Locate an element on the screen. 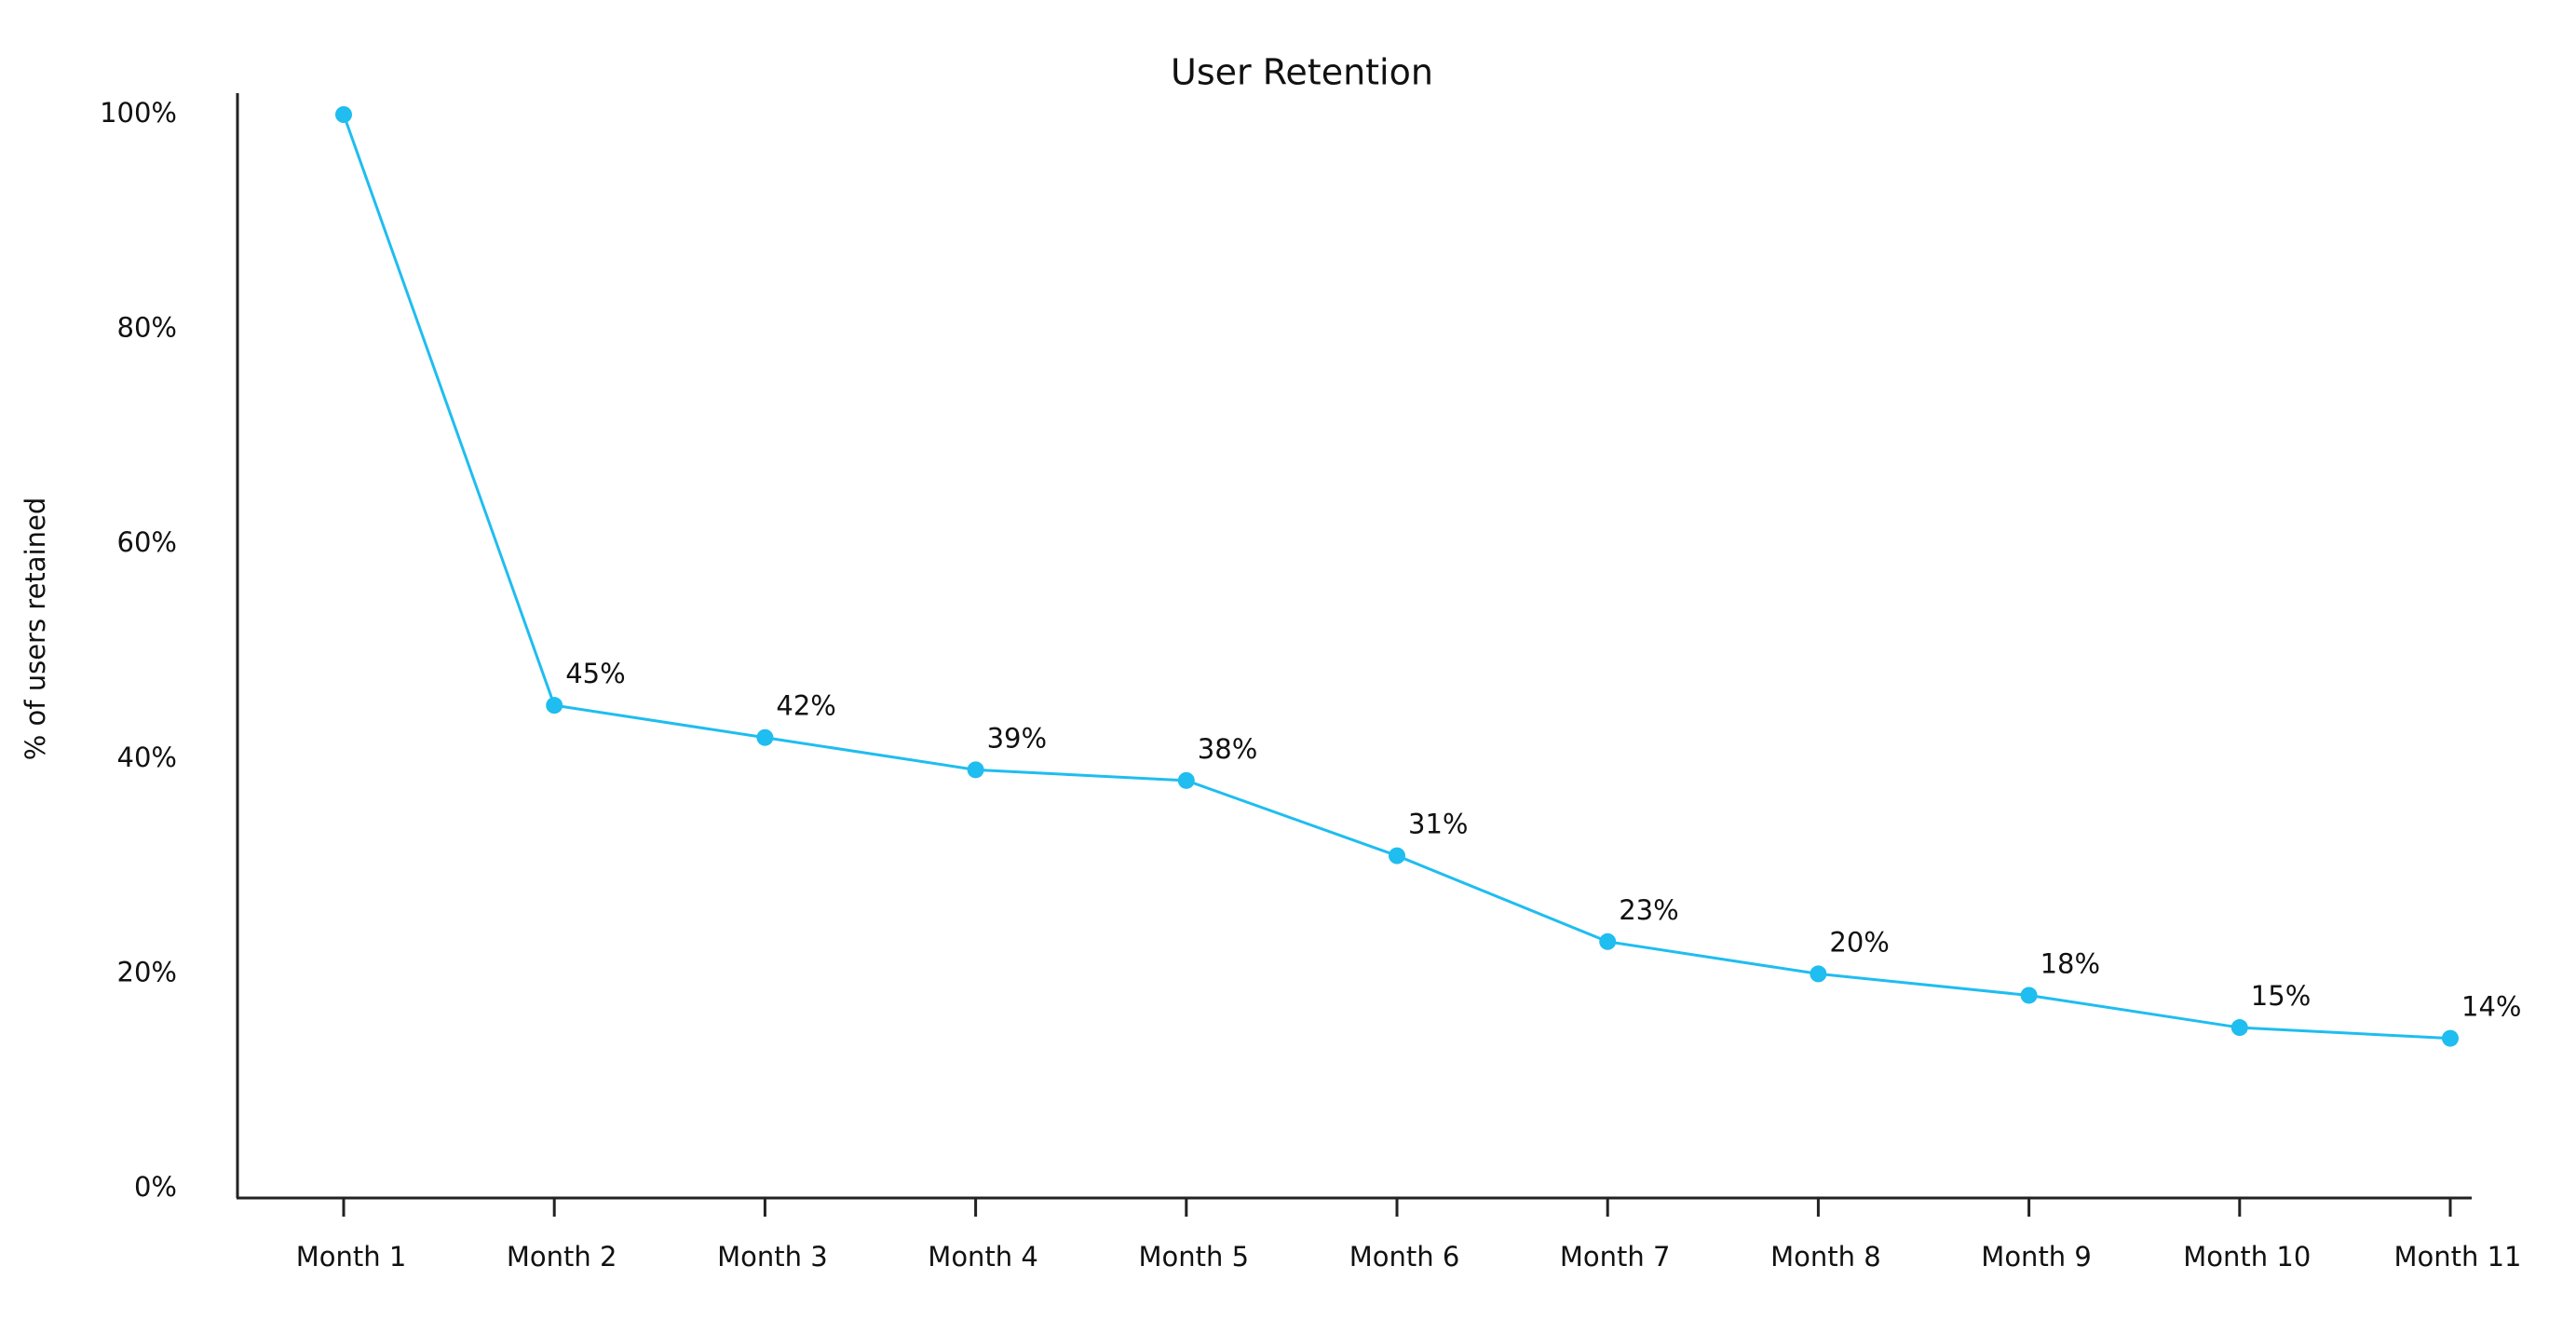 This screenshot has height=1334, width=2576. x-tick-label: Month 4 is located at coordinates (983, 1257).